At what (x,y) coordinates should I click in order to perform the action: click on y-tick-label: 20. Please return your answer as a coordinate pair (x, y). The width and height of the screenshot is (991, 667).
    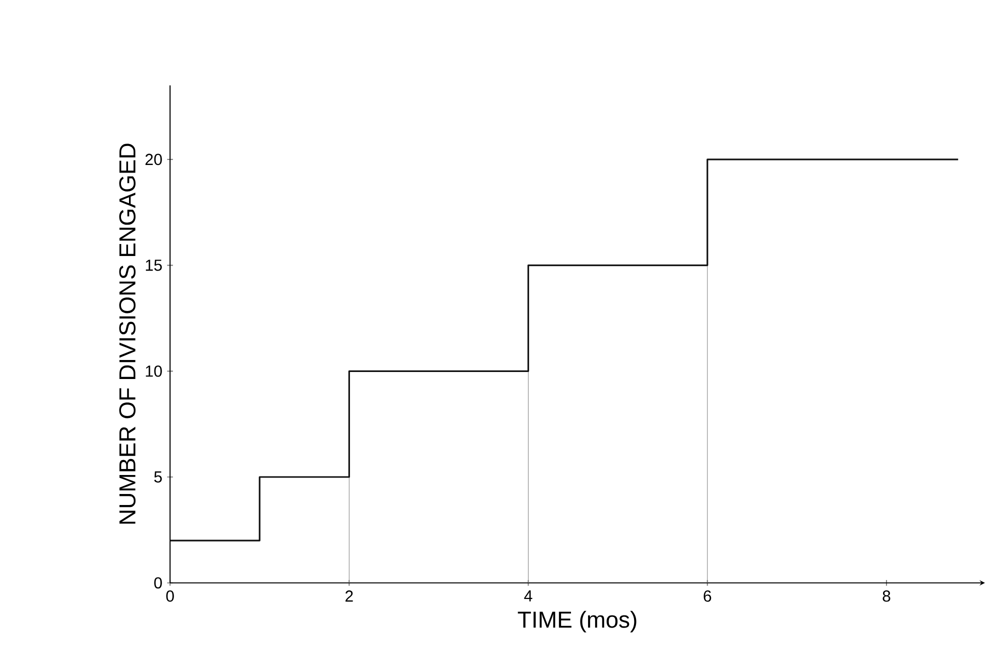
    Looking at the image, I should click on (153, 160).